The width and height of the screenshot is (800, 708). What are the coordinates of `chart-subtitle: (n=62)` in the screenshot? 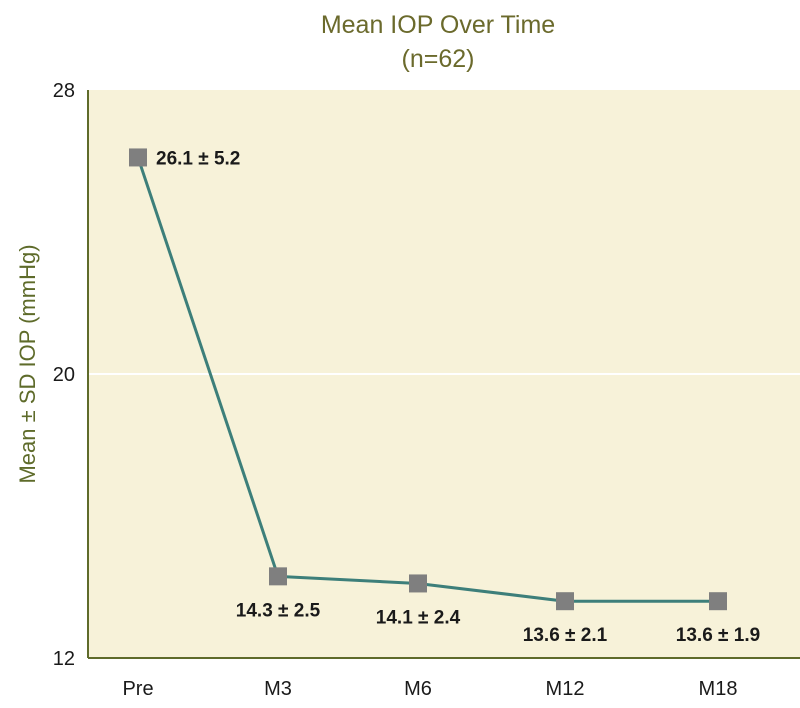 It's located at (438, 59).